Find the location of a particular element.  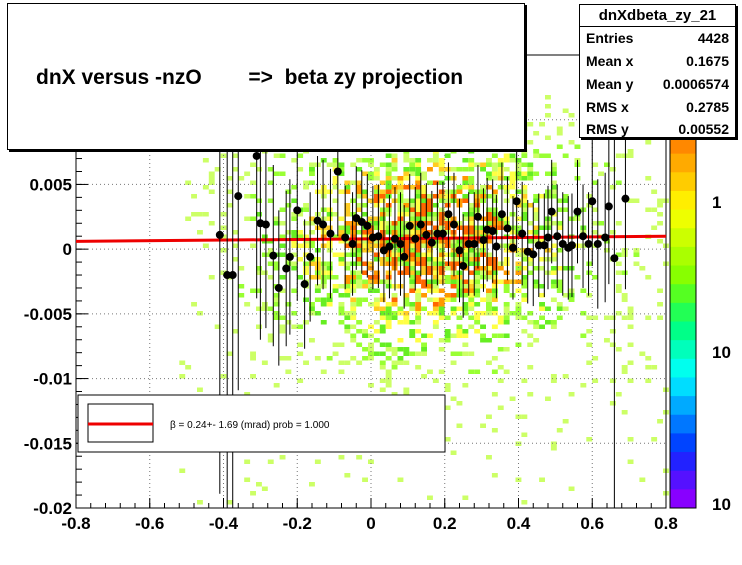

stats-value: 0.00552 is located at coordinates (703, 129).